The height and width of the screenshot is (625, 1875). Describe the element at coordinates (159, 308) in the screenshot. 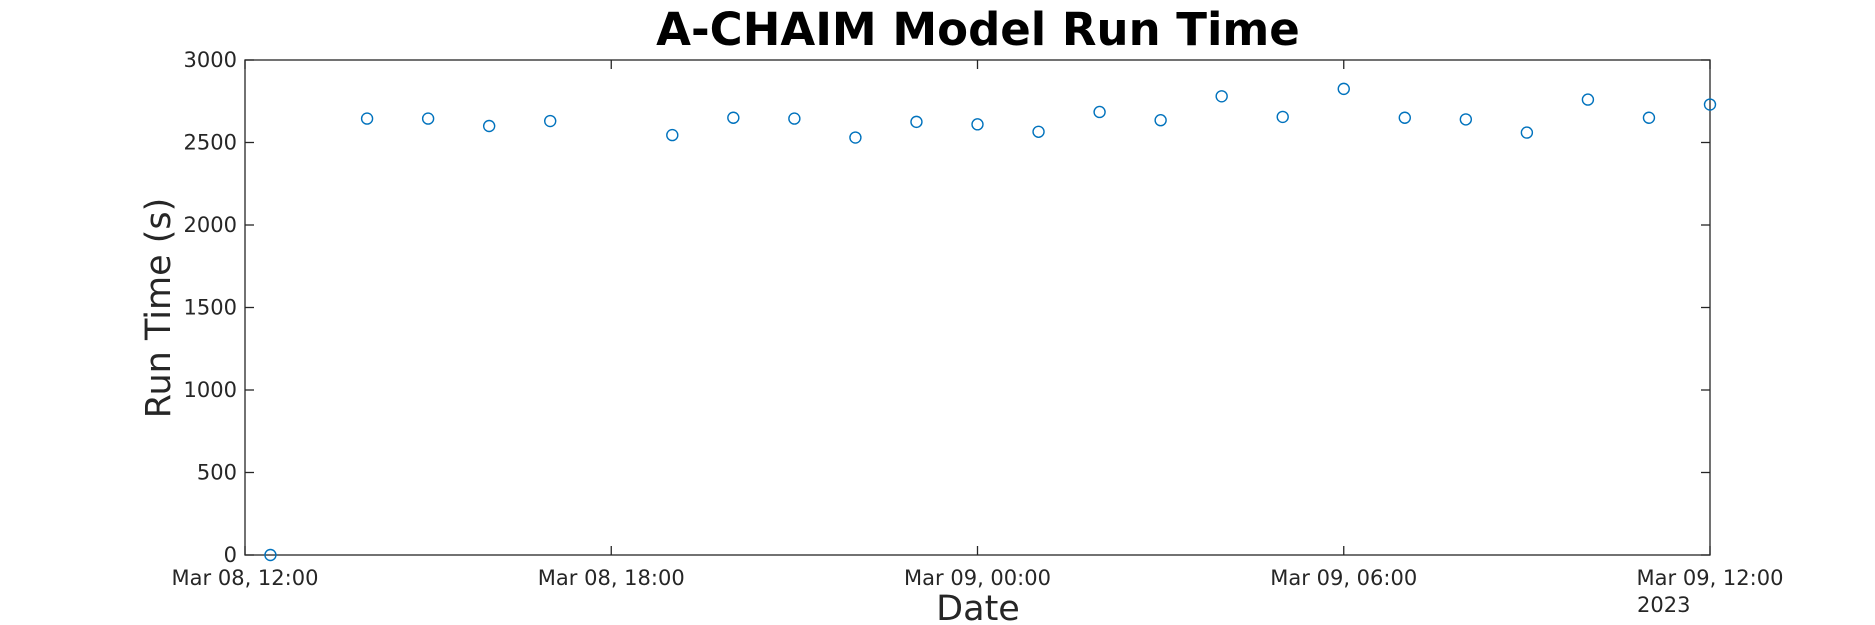

I see `y-axis-label: Run Time (s)` at that location.